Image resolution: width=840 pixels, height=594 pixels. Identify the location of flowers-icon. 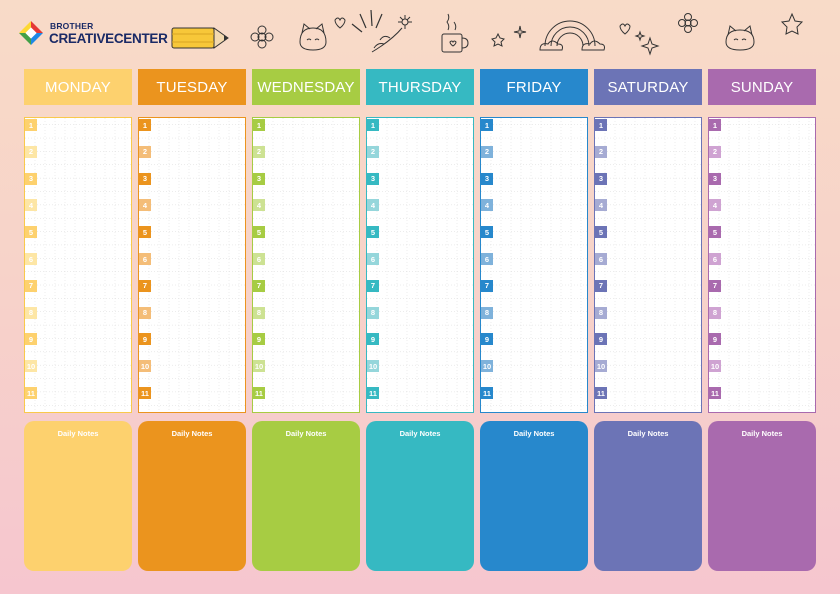
(391, 34).